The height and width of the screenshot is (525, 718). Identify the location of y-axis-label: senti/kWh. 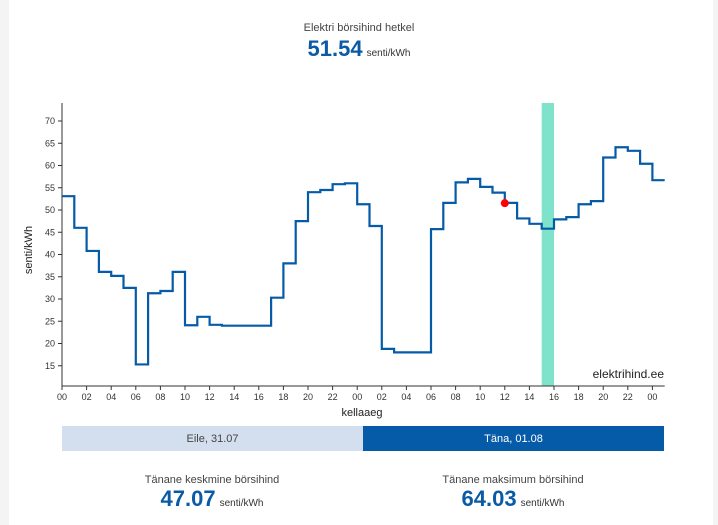
(29, 250).